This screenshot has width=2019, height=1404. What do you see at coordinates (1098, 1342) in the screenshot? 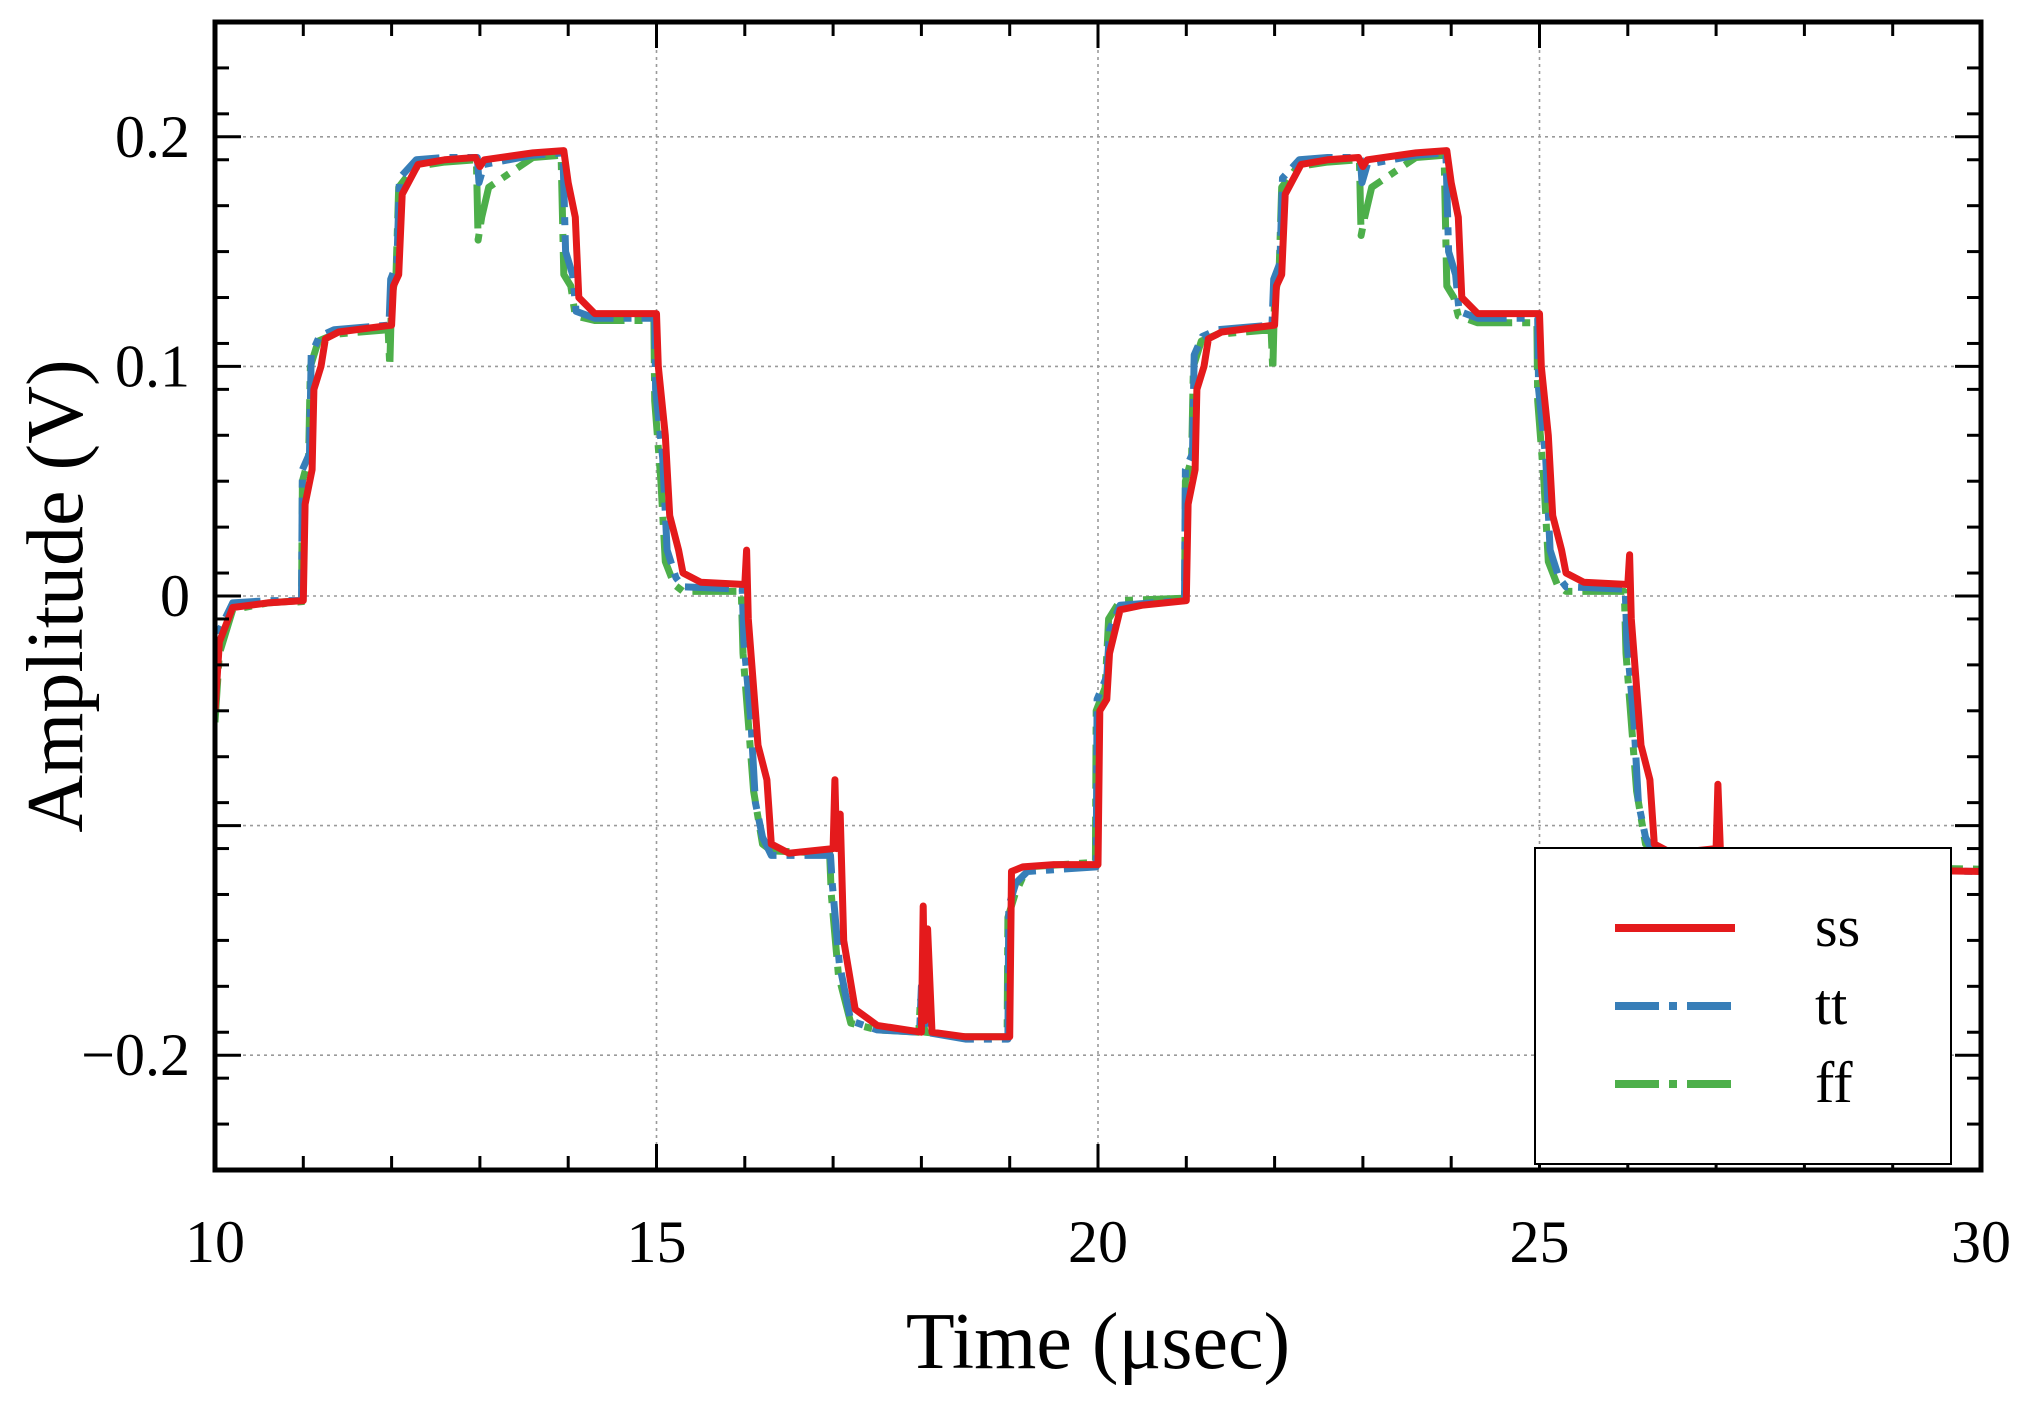
I see `x-axis-title: Time (μsec)` at bounding box center [1098, 1342].